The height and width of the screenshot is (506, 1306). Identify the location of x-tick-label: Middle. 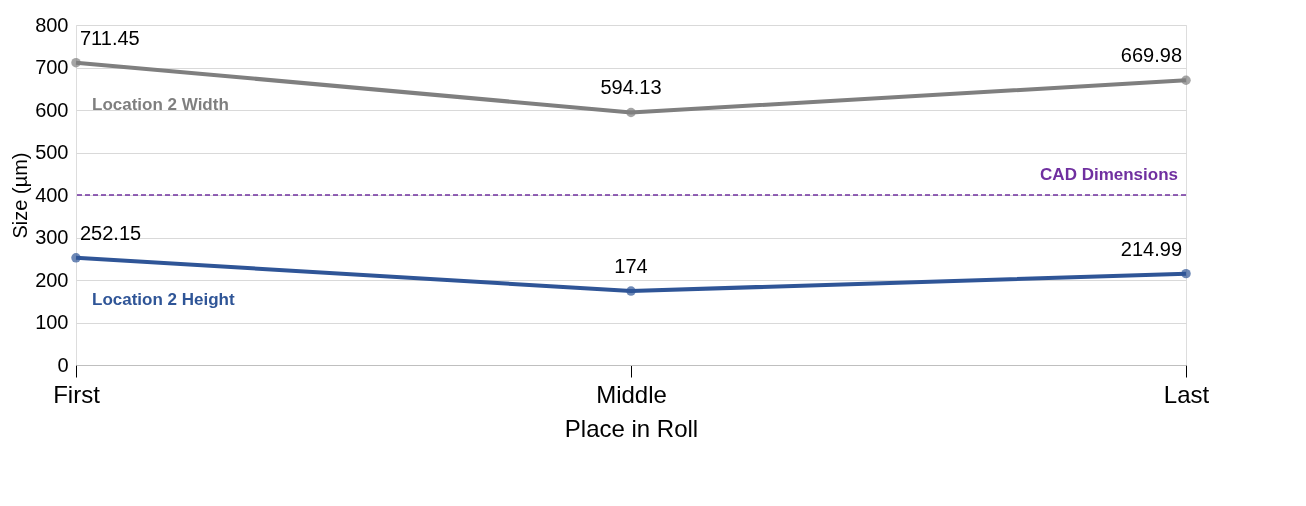
(631, 394).